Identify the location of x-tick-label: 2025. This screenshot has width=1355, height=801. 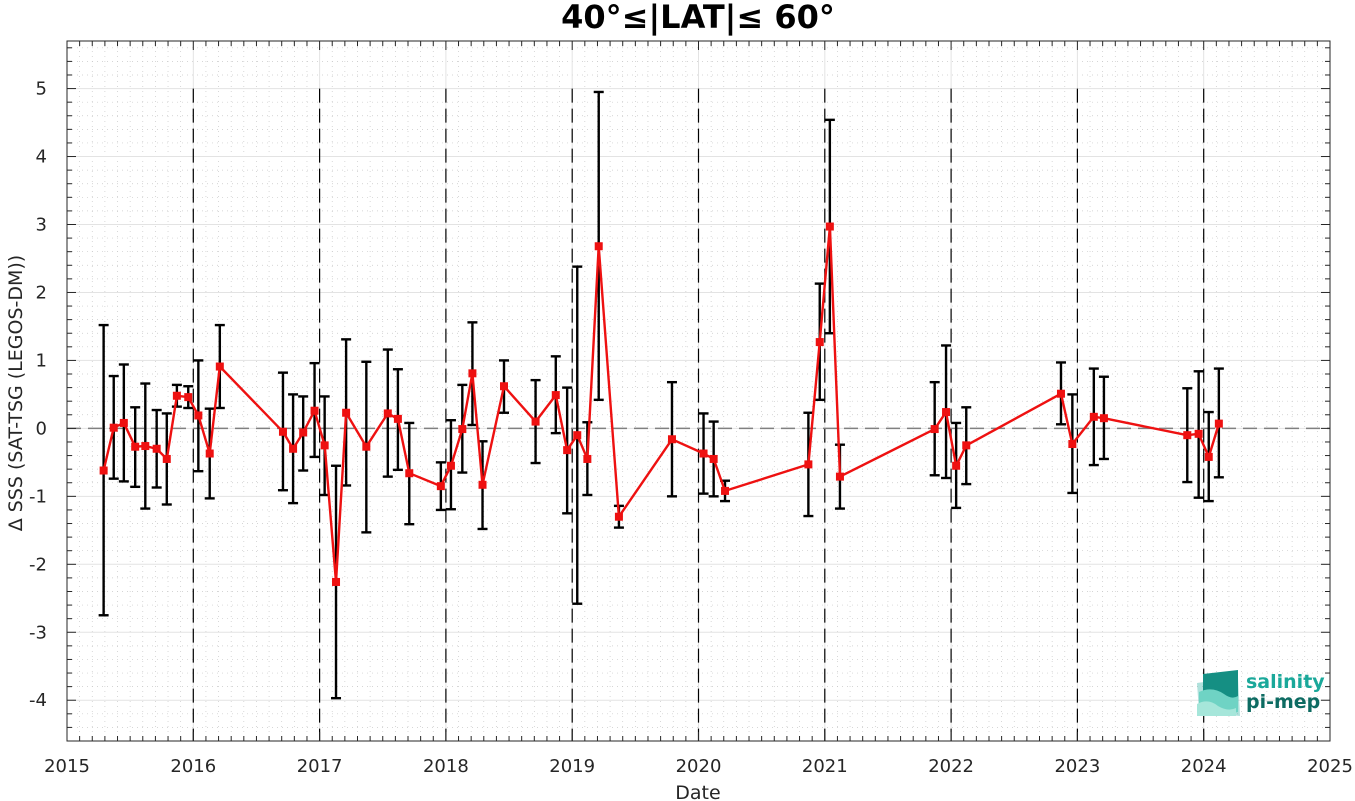
(1330, 766).